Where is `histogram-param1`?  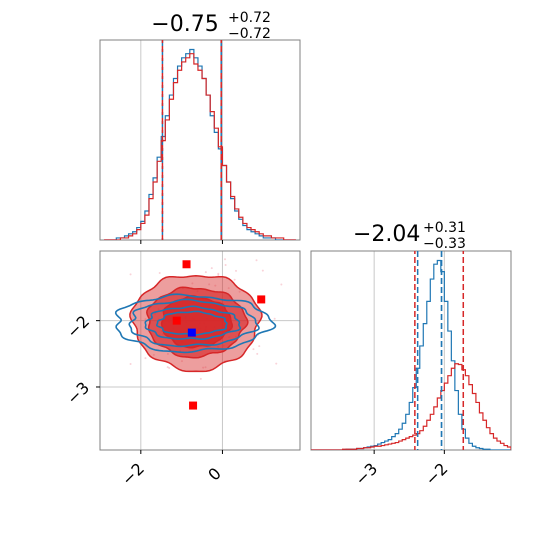
histogram-param1 is located at coordinates (200, 141).